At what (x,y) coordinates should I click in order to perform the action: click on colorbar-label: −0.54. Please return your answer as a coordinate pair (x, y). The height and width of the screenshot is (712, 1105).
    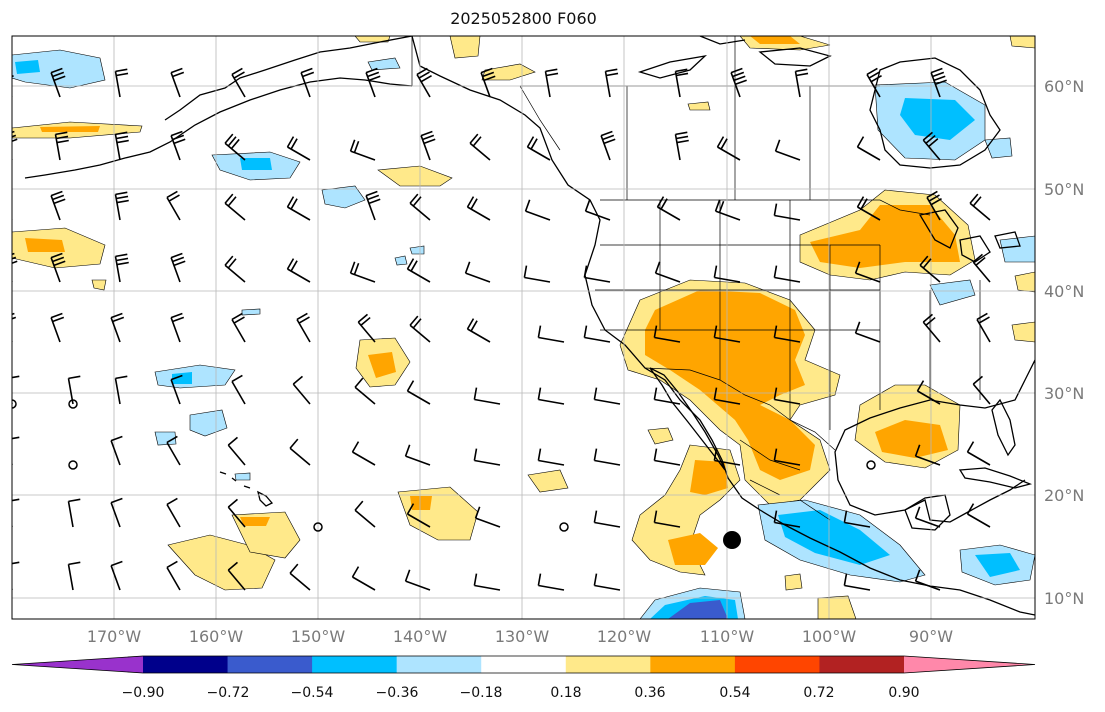
    Looking at the image, I should click on (312, 693).